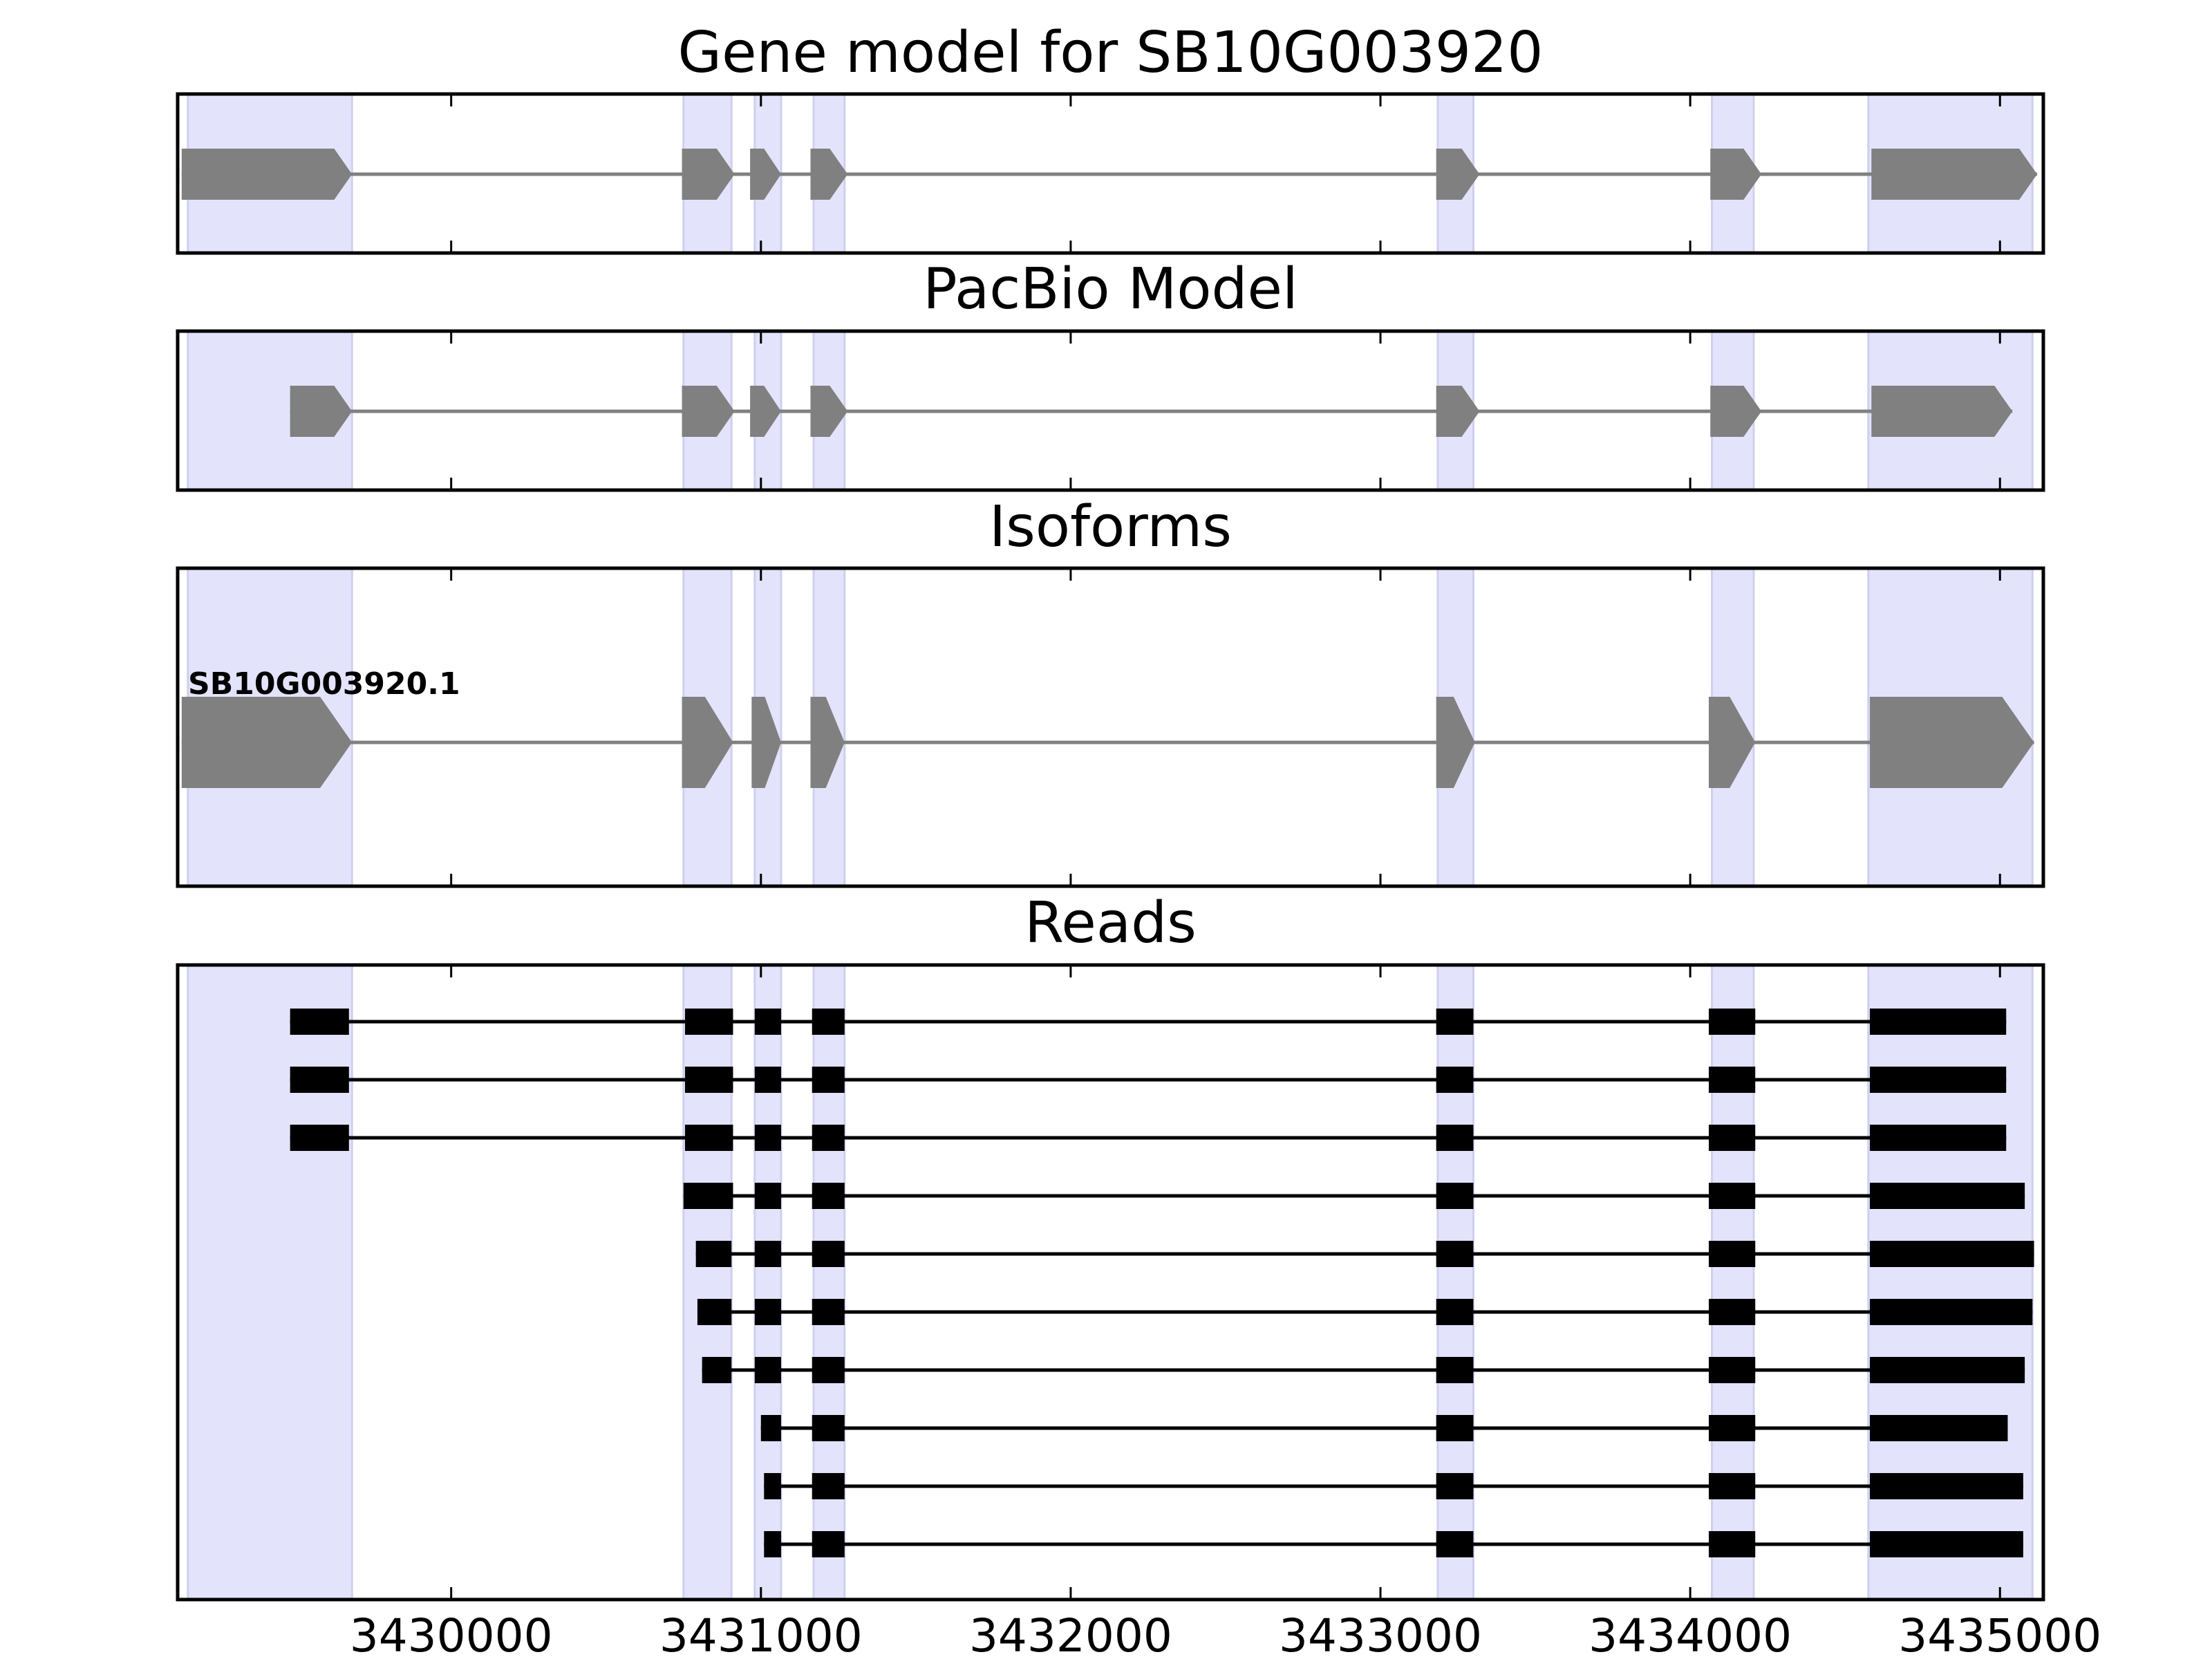 The height and width of the screenshot is (1659, 2212). Describe the element at coordinates (324, 684) in the screenshot. I see `isoform-label: SB10G003920.1` at that location.